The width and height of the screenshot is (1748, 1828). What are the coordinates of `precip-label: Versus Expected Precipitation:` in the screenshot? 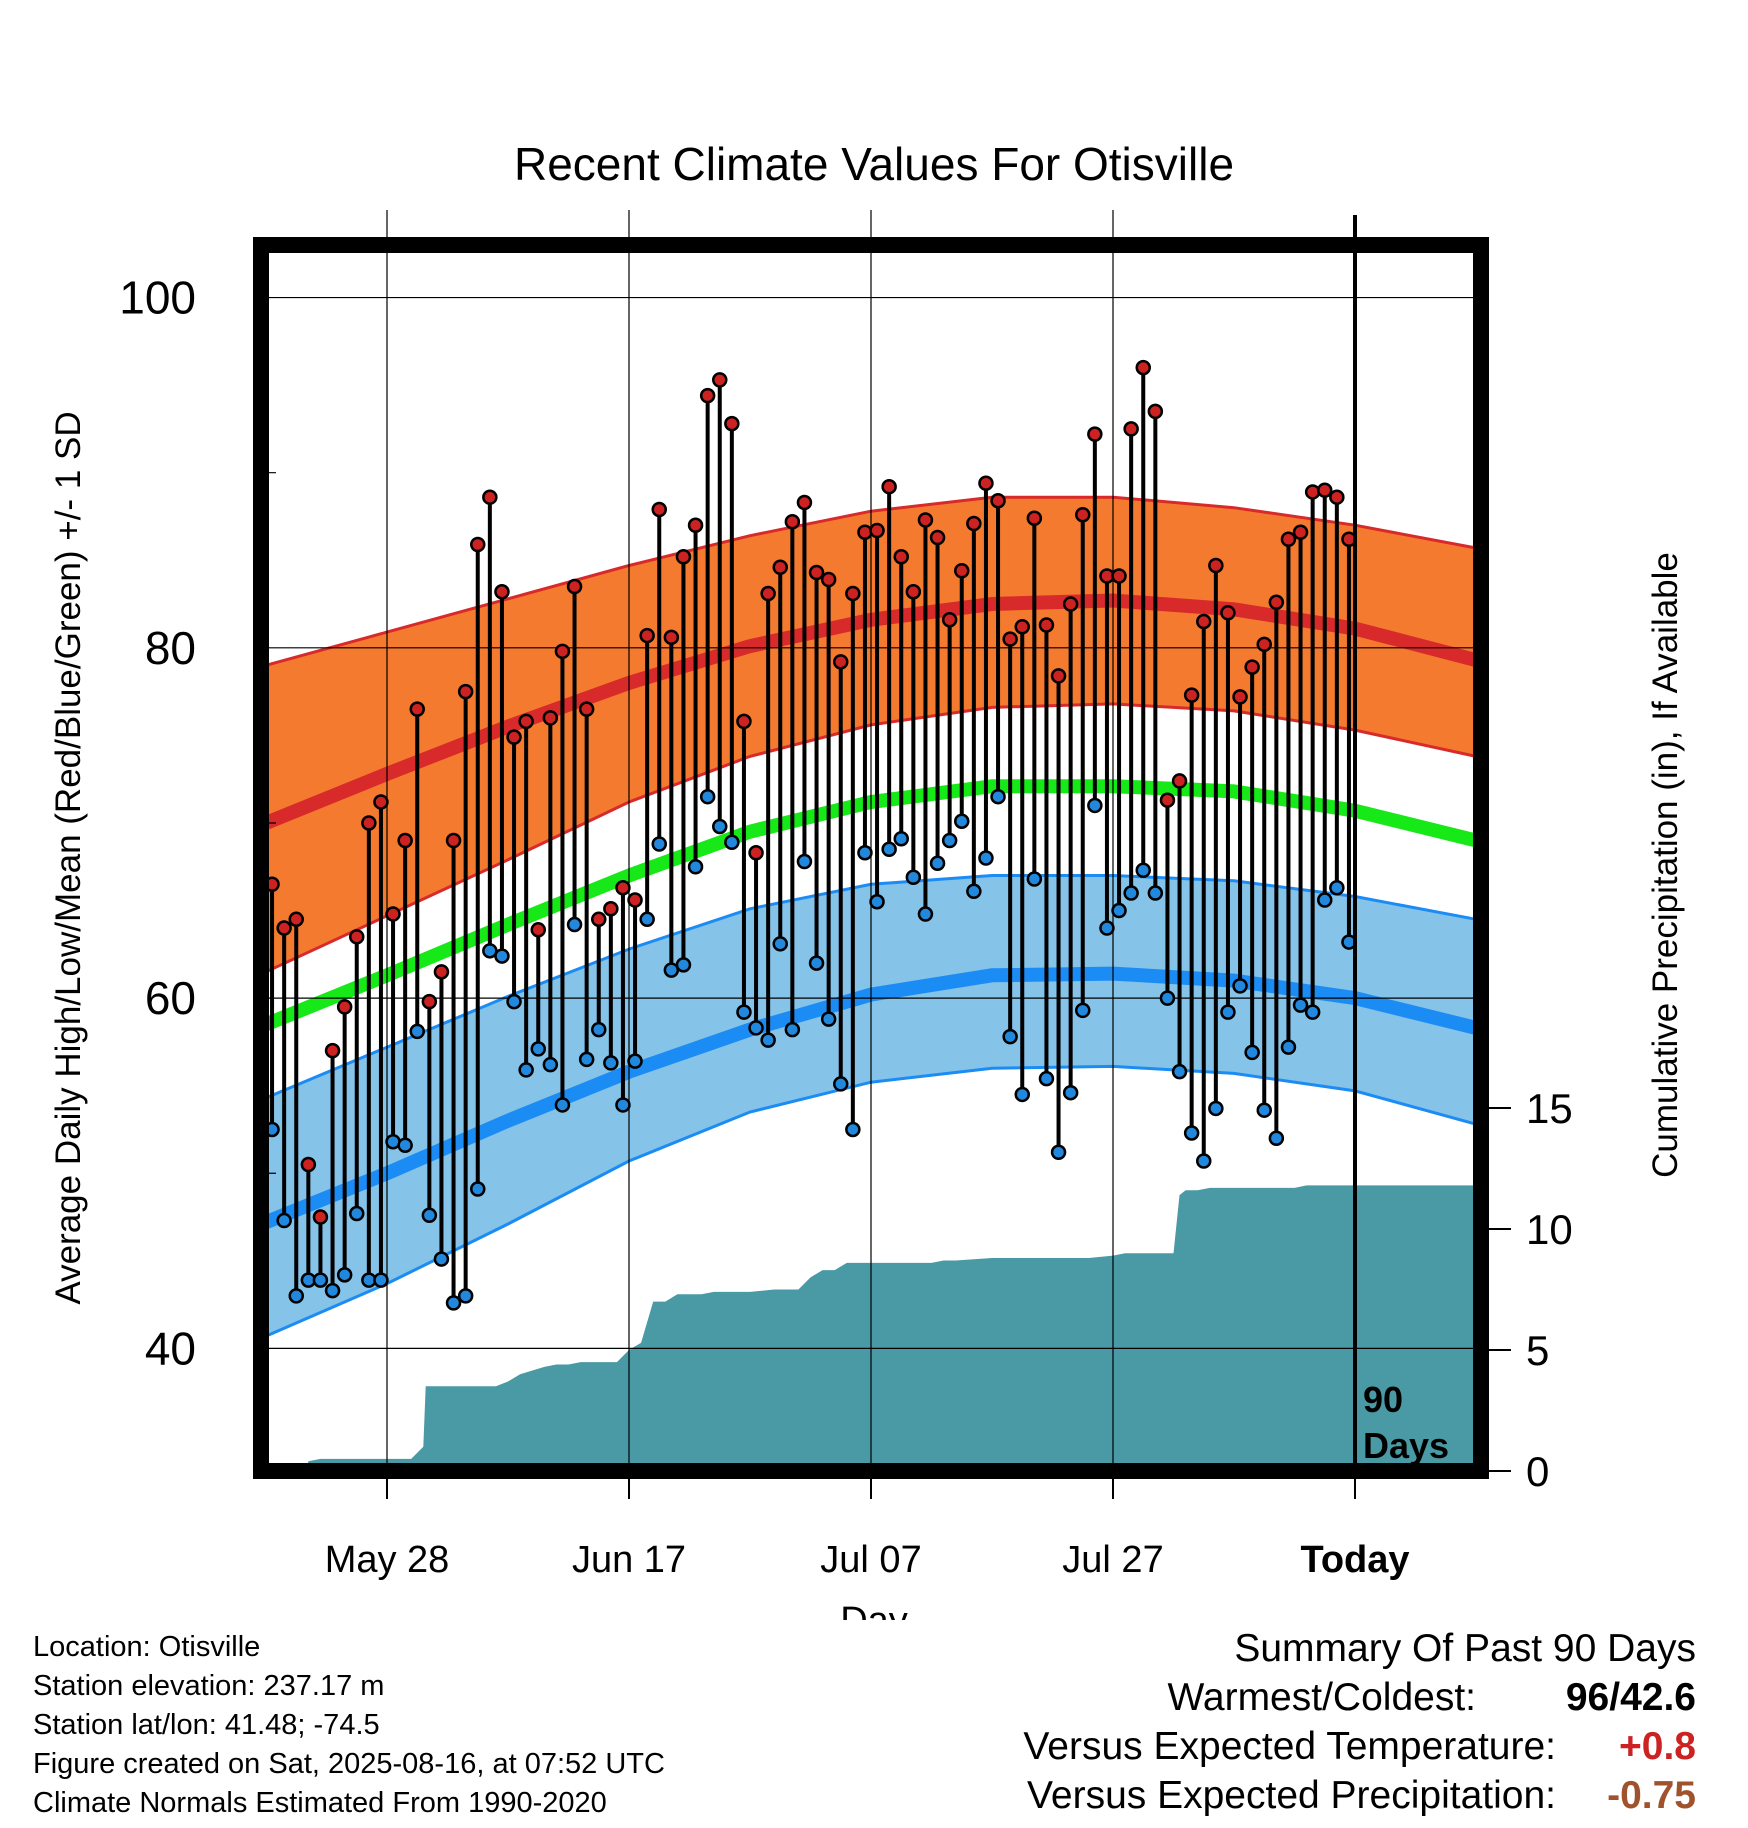 It's located at (1291, 1795).